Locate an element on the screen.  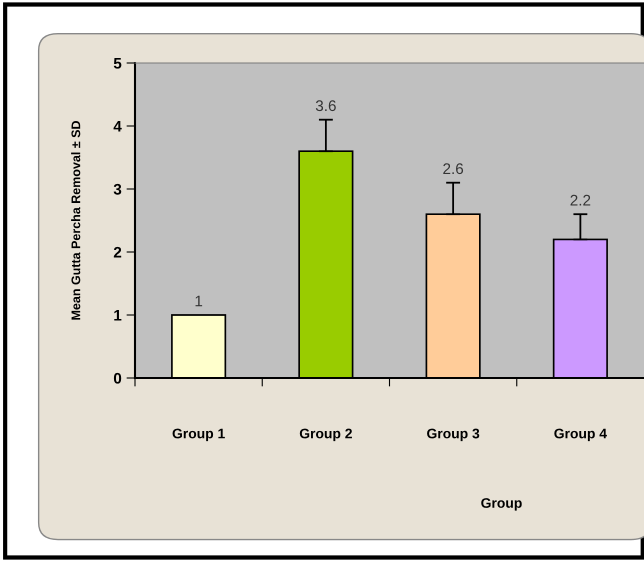
data-label: 2.6 is located at coordinates (453, 168).